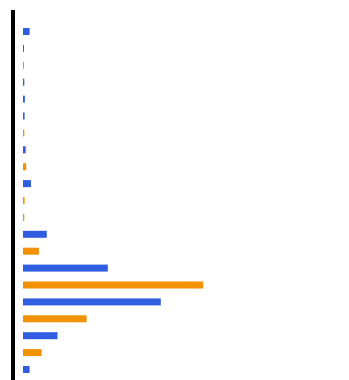 The height and width of the screenshot is (380, 349). Describe the element at coordinates (27, 184) in the screenshot. I see `bar-series2-row10` at that location.